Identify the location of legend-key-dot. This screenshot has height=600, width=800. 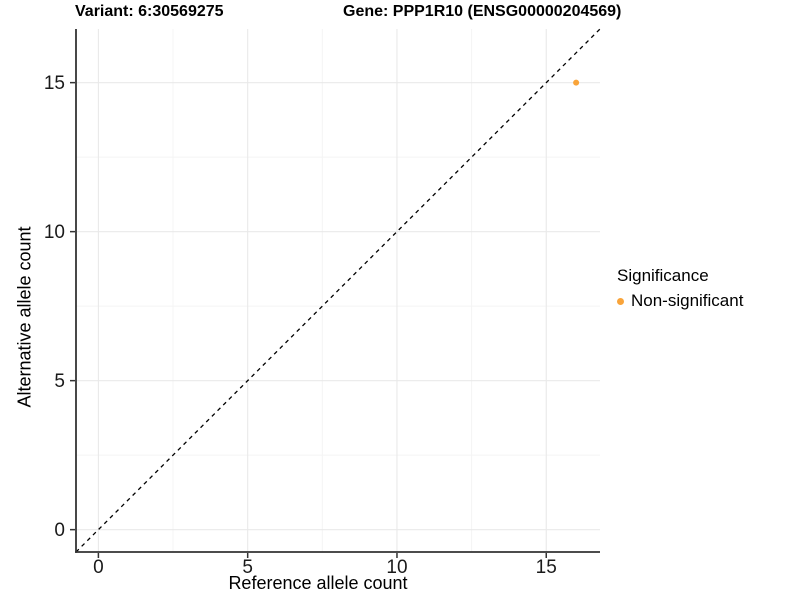
(620, 301).